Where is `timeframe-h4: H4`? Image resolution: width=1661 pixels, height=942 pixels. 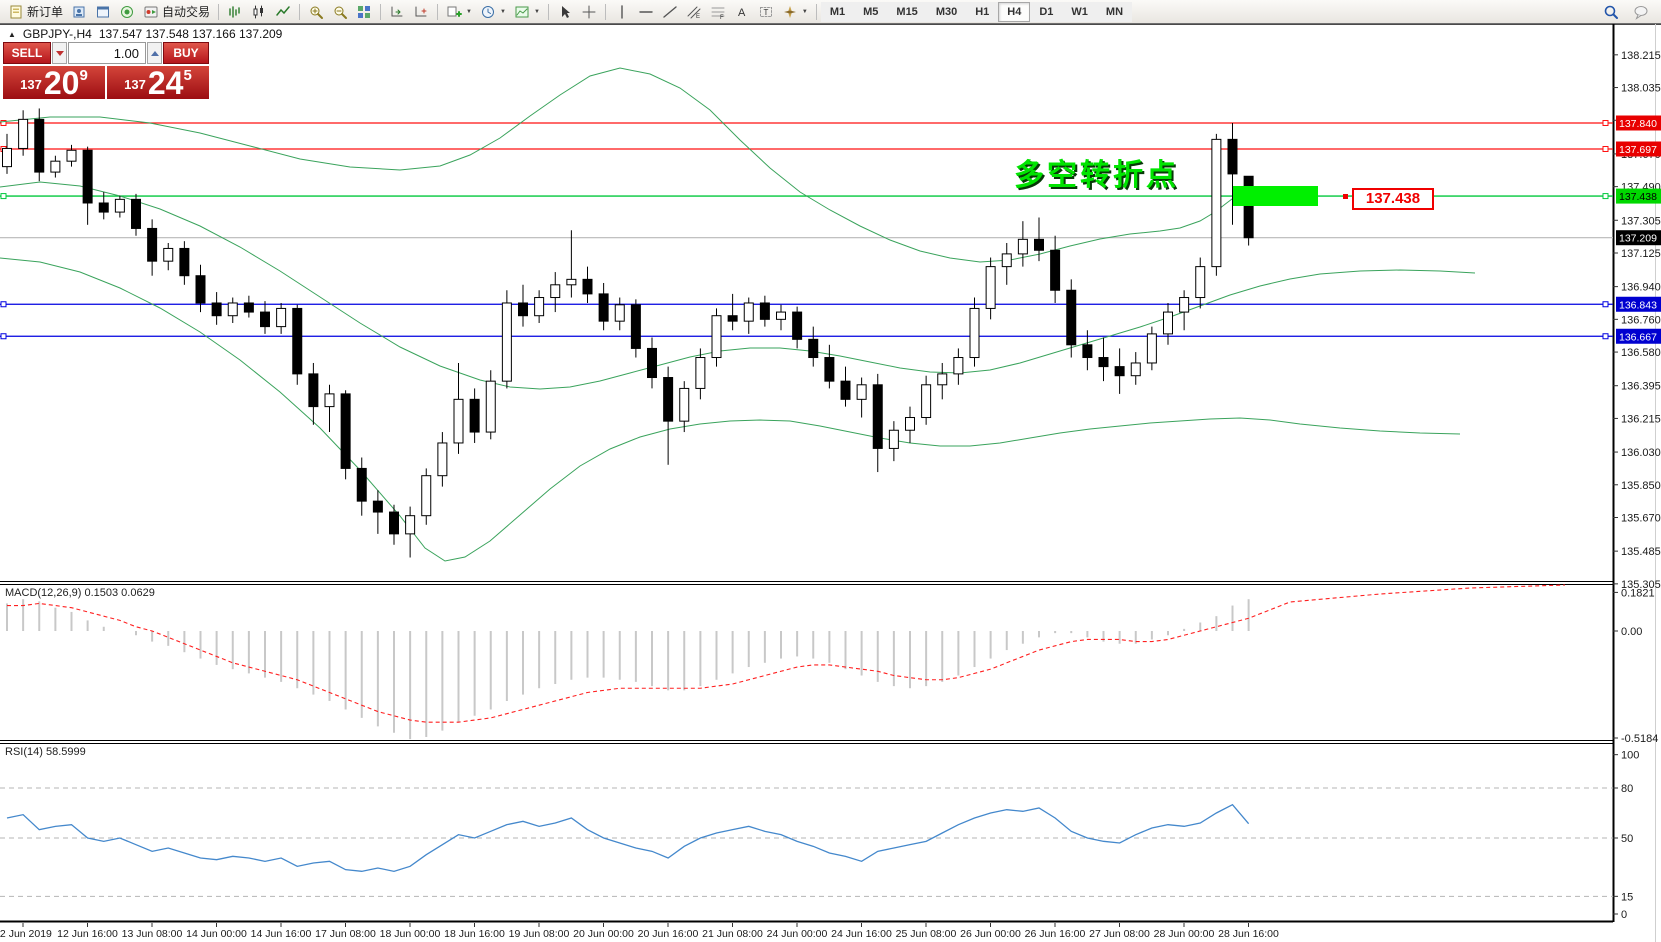 timeframe-h4: H4 is located at coordinates (1014, 11).